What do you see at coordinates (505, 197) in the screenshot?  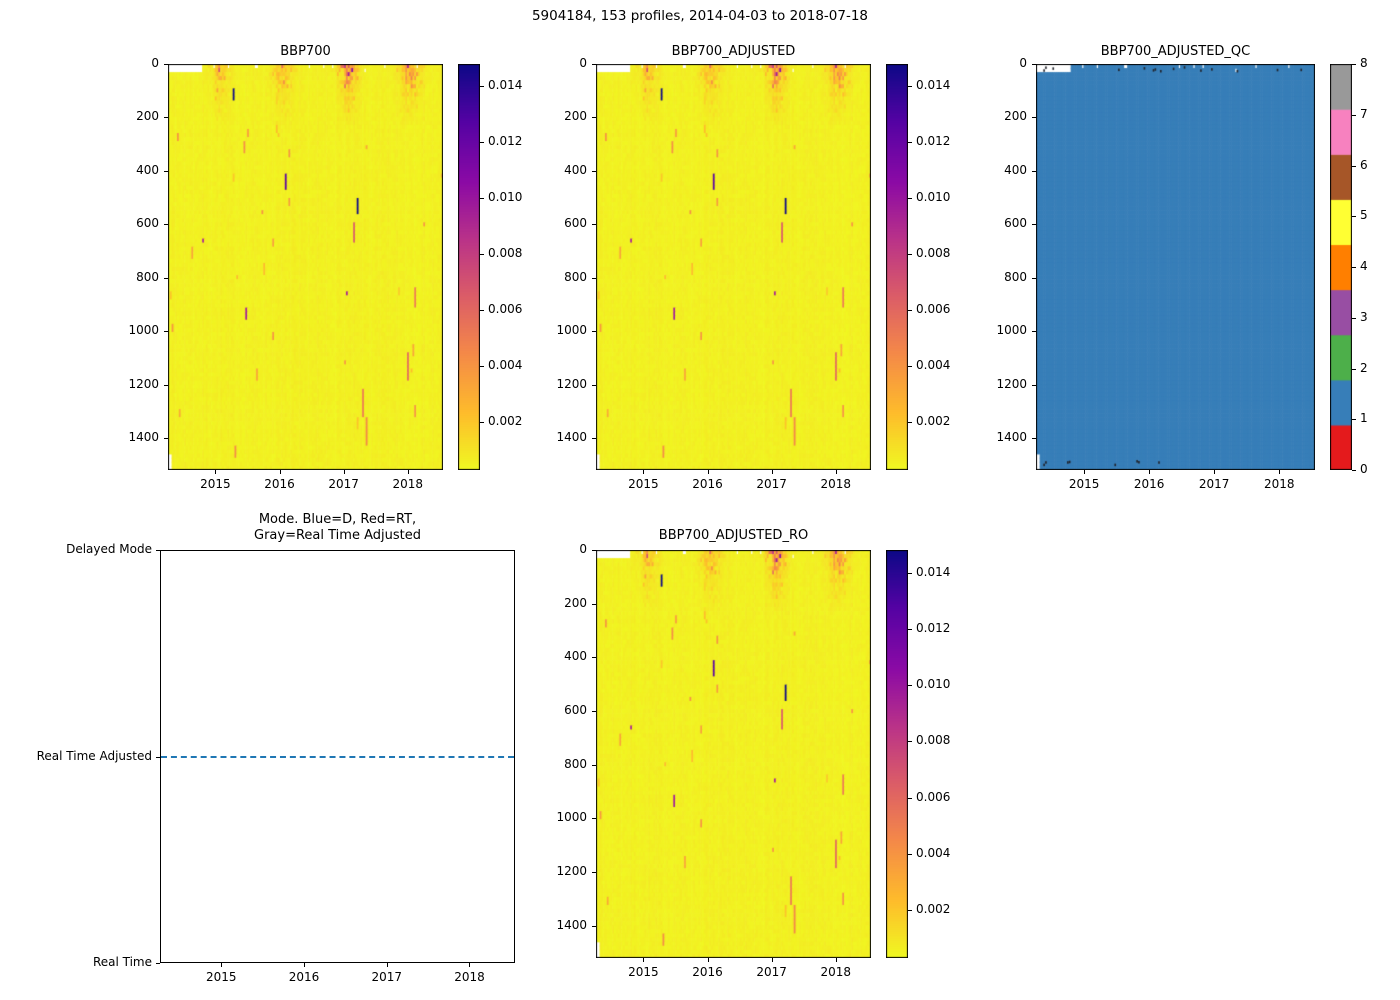 I see `tick-label: 0.010` at bounding box center [505, 197].